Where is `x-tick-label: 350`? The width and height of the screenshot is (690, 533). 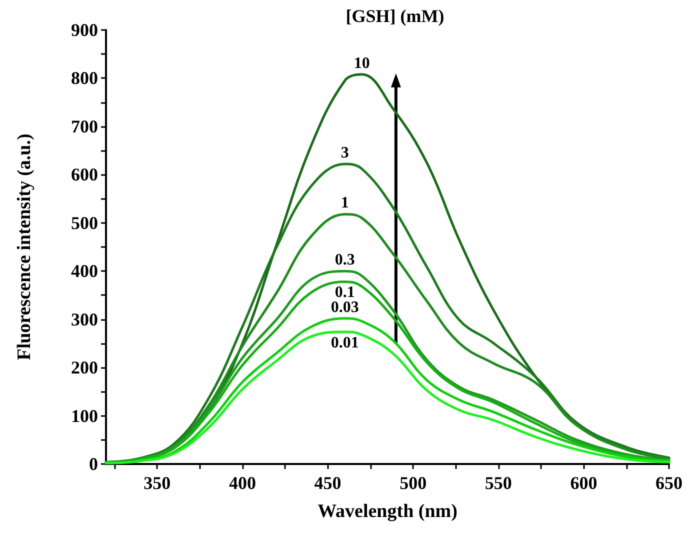 x-tick-label: 350 is located at coordinates (157, 483).